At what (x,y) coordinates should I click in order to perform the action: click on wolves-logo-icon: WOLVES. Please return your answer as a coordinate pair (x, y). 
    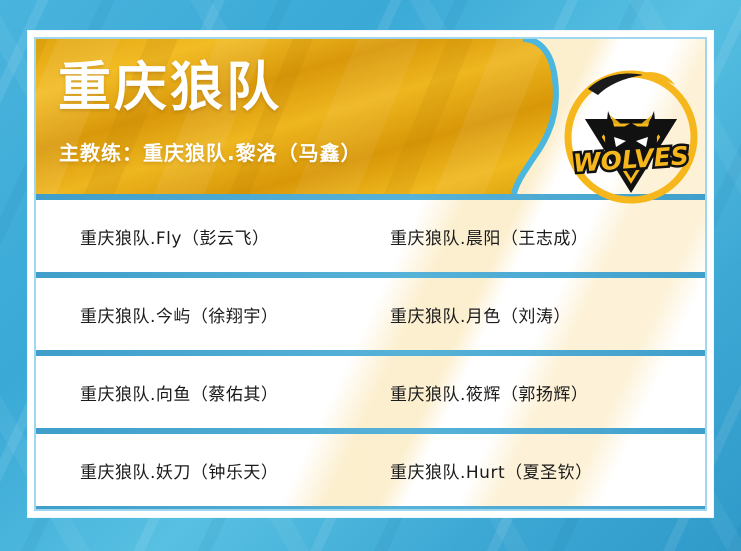
    Looking at the image, I should click on (631, 137).